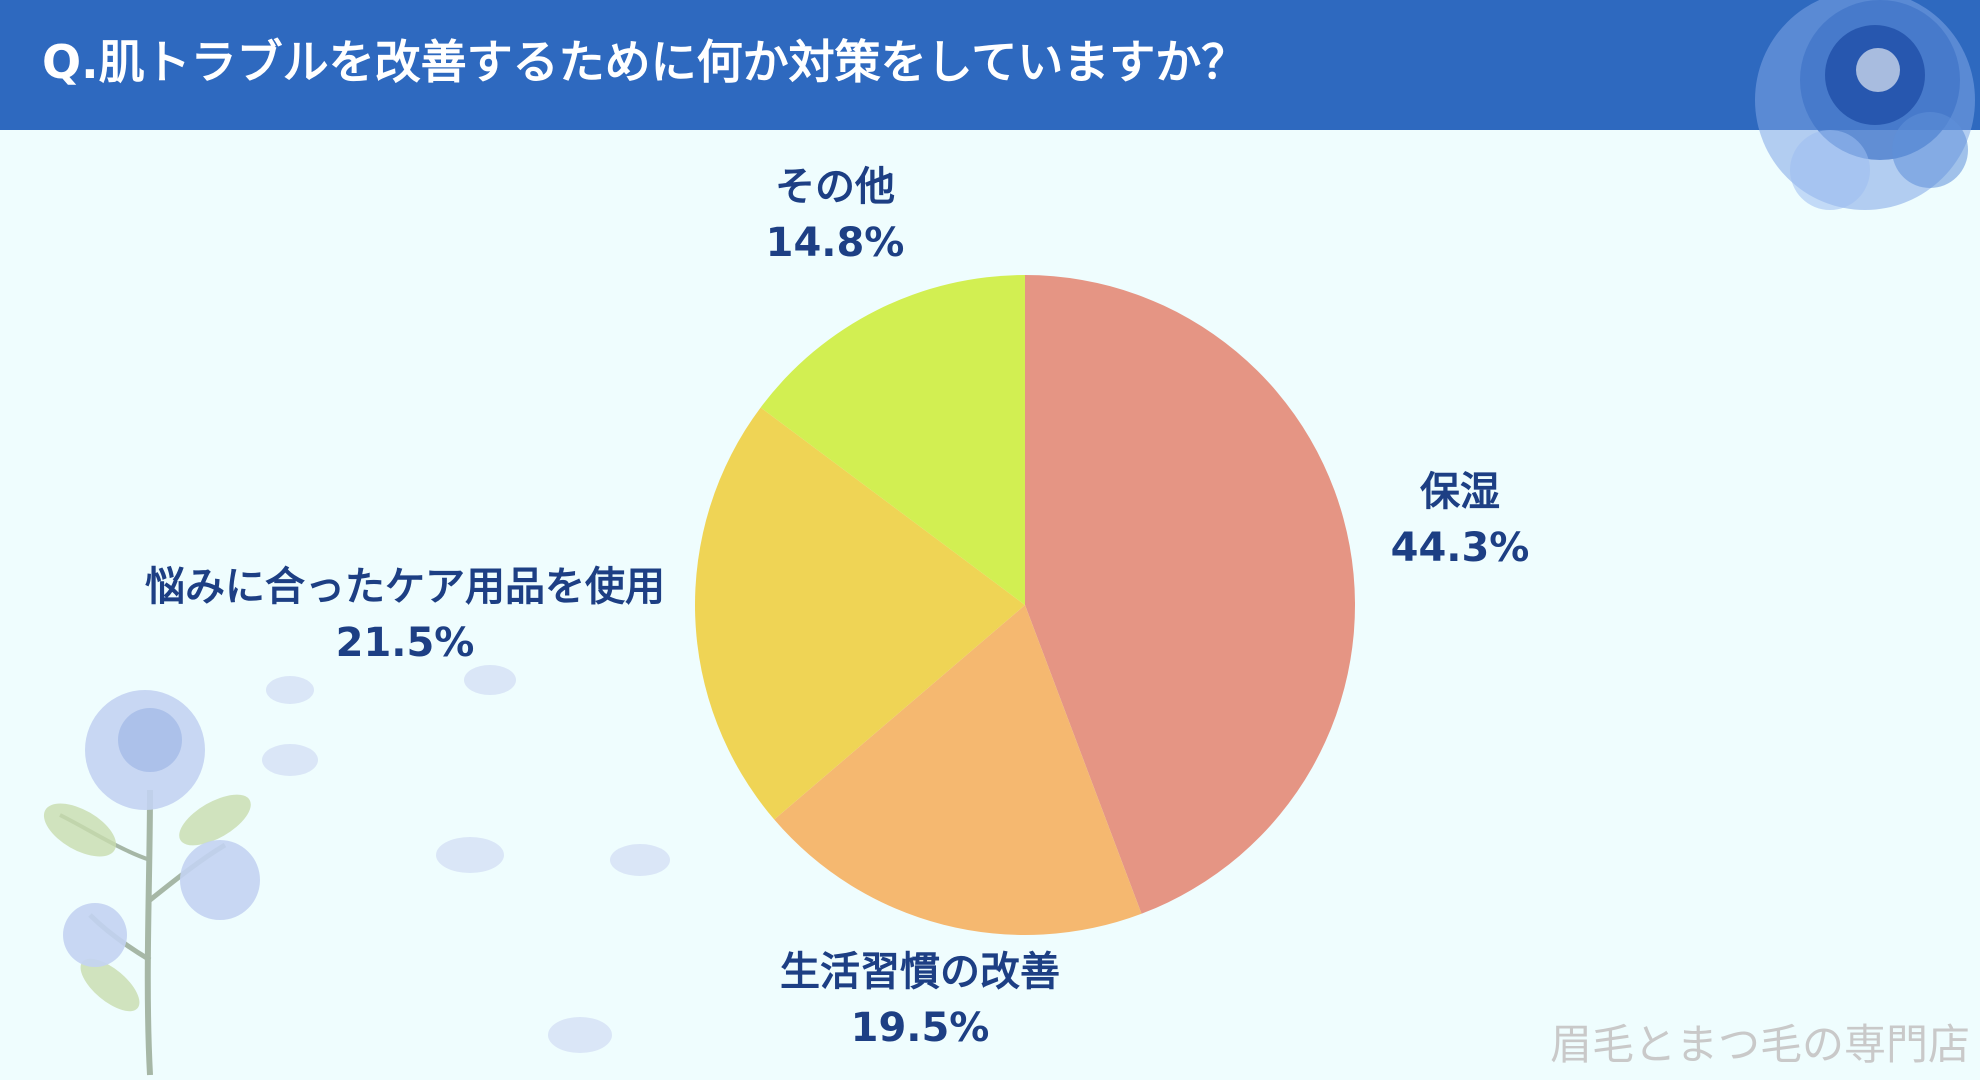 The image size is (1980, 1080). Describe the element at coordinates (1460, 548) in the screenshot. I see `slice-value-0: 44.3%` at that location.